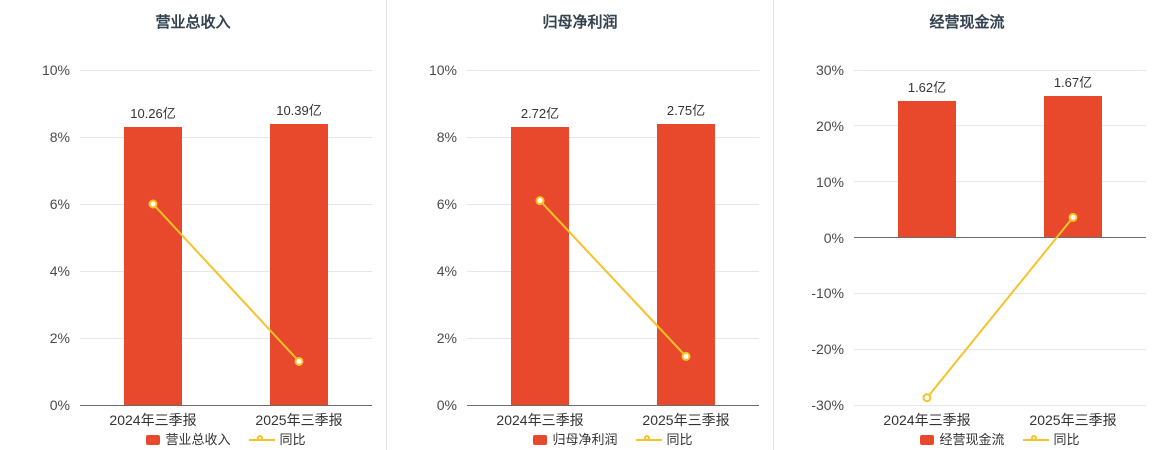  What do you see at coordinates (580, 22) in the screenshot?
I see `chart-title: 归母净利润` at bounding box center [580, 22].